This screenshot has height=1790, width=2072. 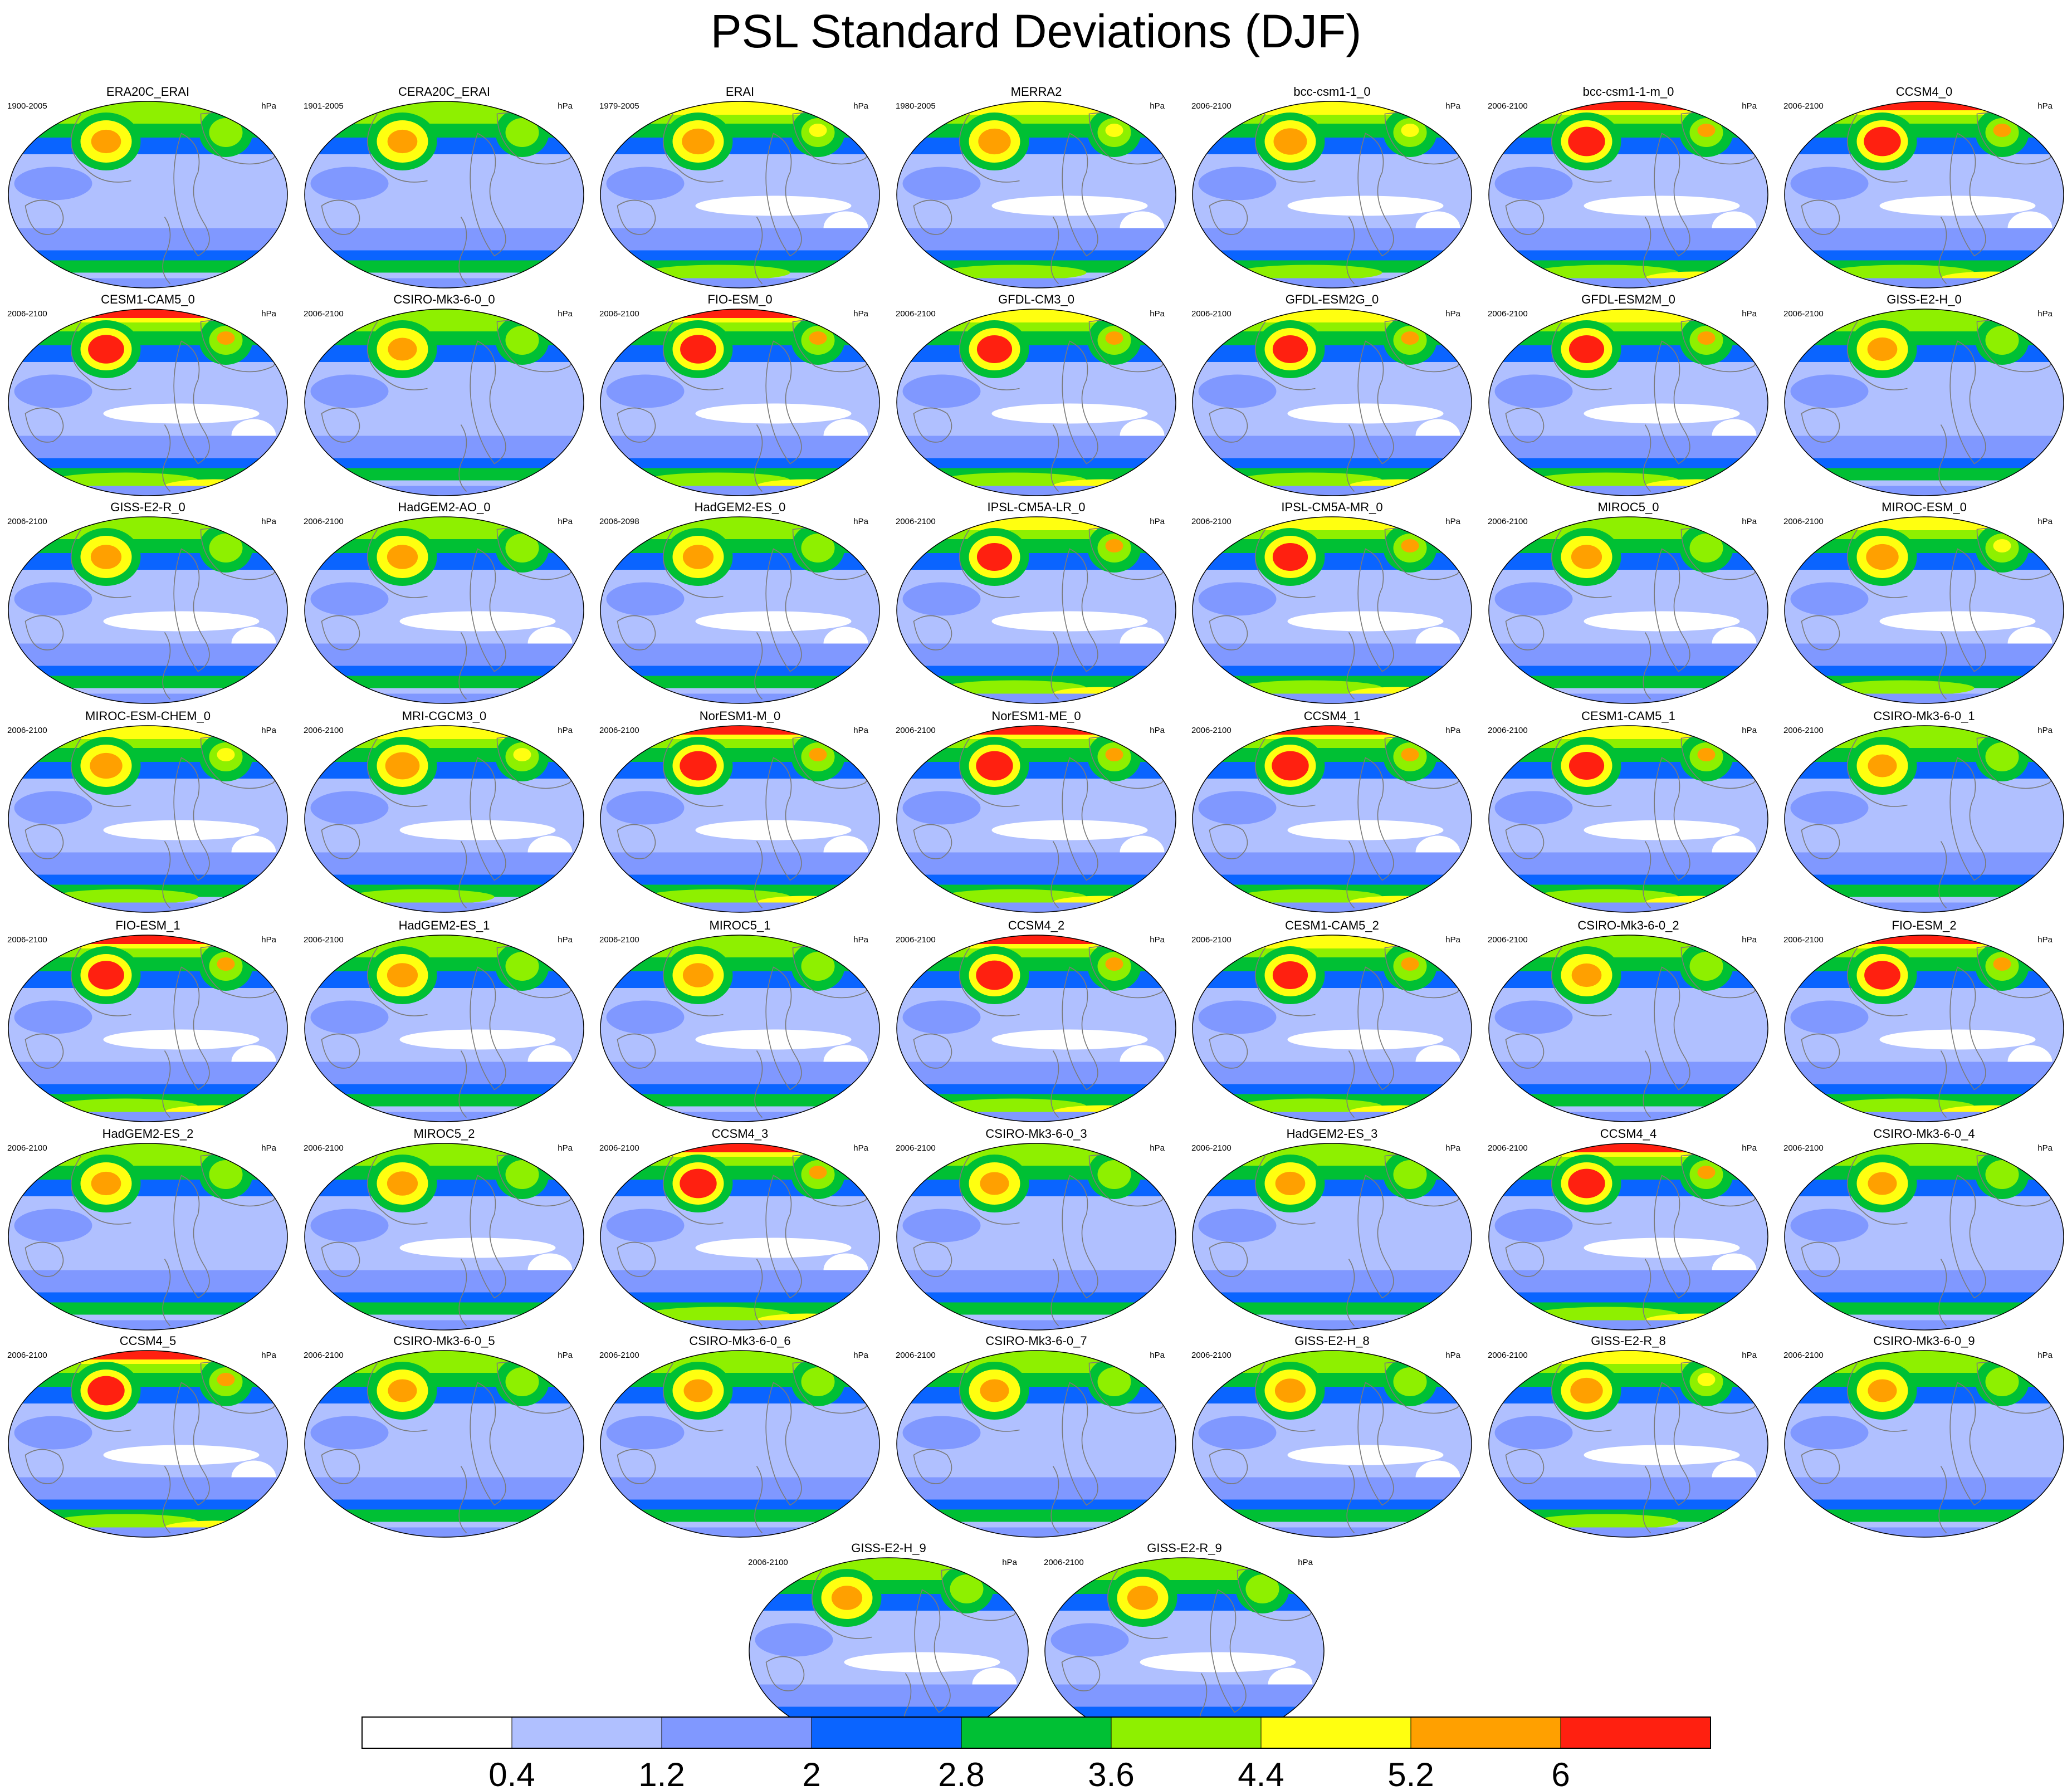 I want to click on map-panel: FIO-ESM_1 2006-2100 hPa, so click(x=147, y=1020).